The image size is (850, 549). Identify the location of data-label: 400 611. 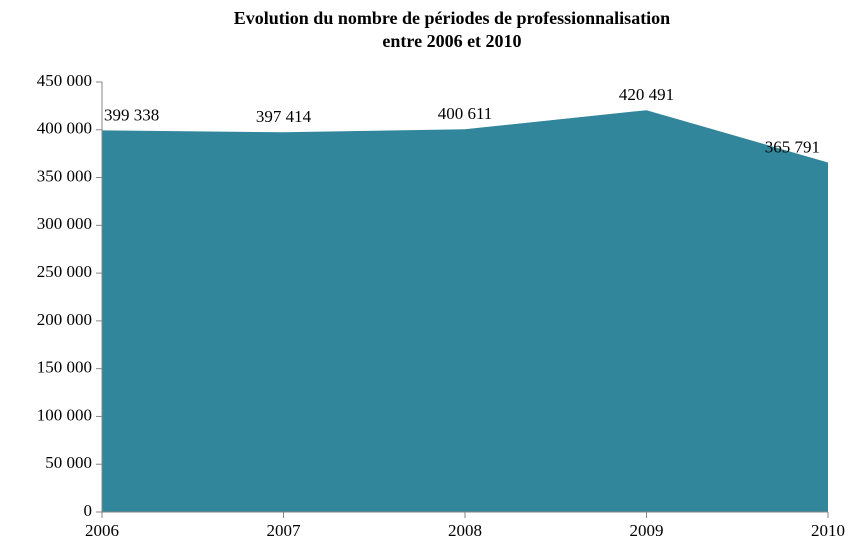
(465, 113).